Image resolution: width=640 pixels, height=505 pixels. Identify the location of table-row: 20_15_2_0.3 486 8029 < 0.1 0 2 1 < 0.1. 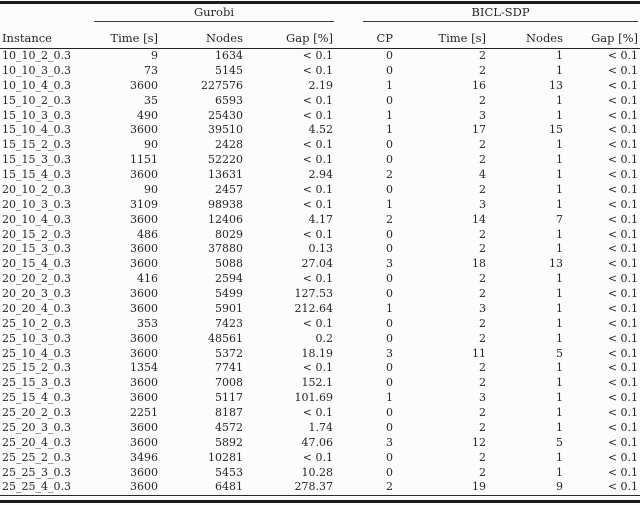
(320, 235).